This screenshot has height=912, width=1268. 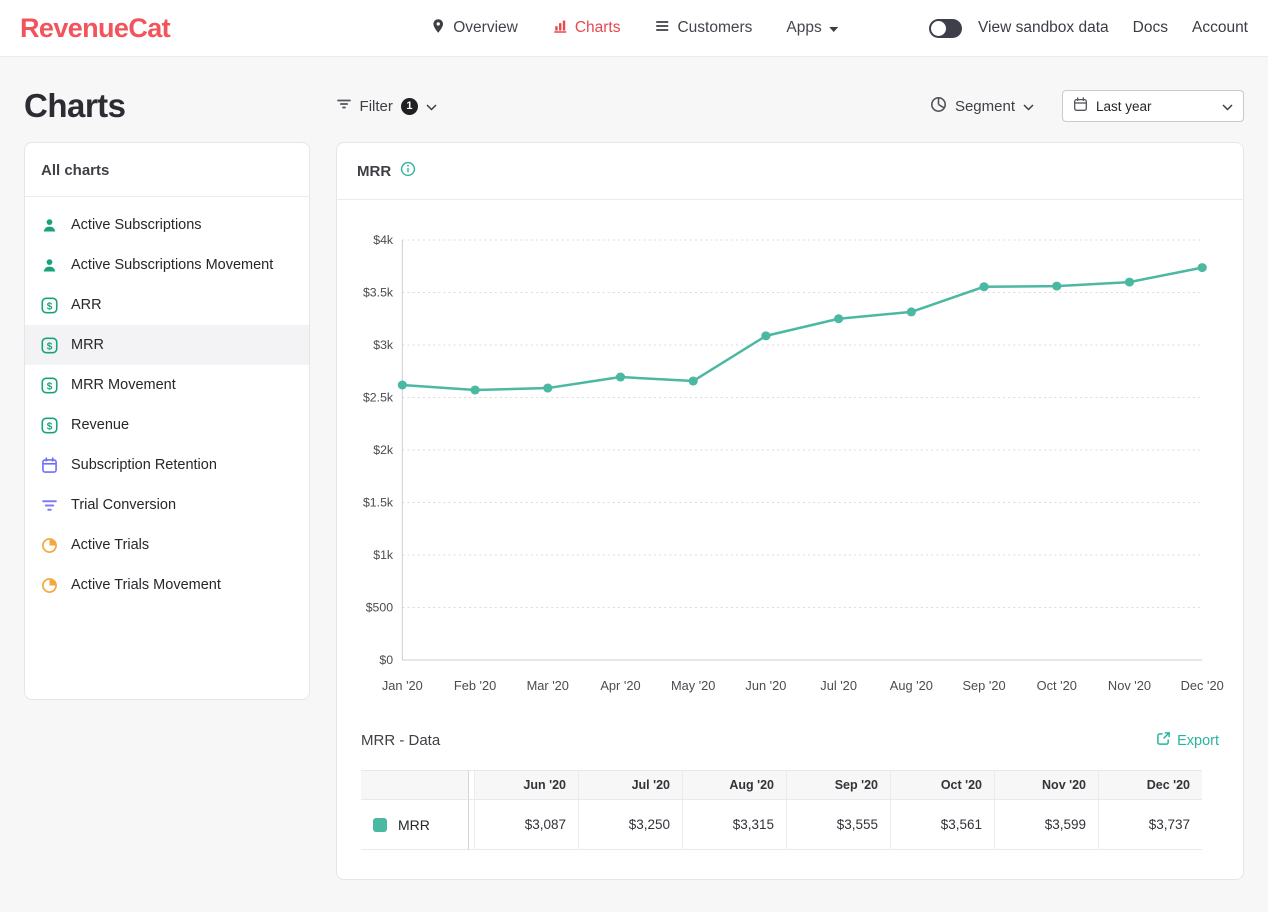 I want to click on page-title: Charts, so click(x=75, y=105).